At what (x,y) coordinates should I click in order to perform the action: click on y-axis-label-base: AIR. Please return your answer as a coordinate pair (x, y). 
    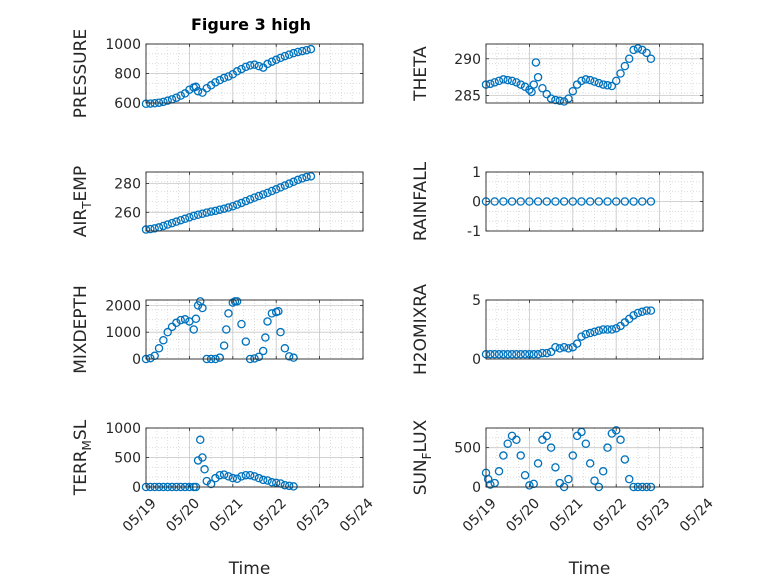
    Looking at the image, I should click on (81, 223).